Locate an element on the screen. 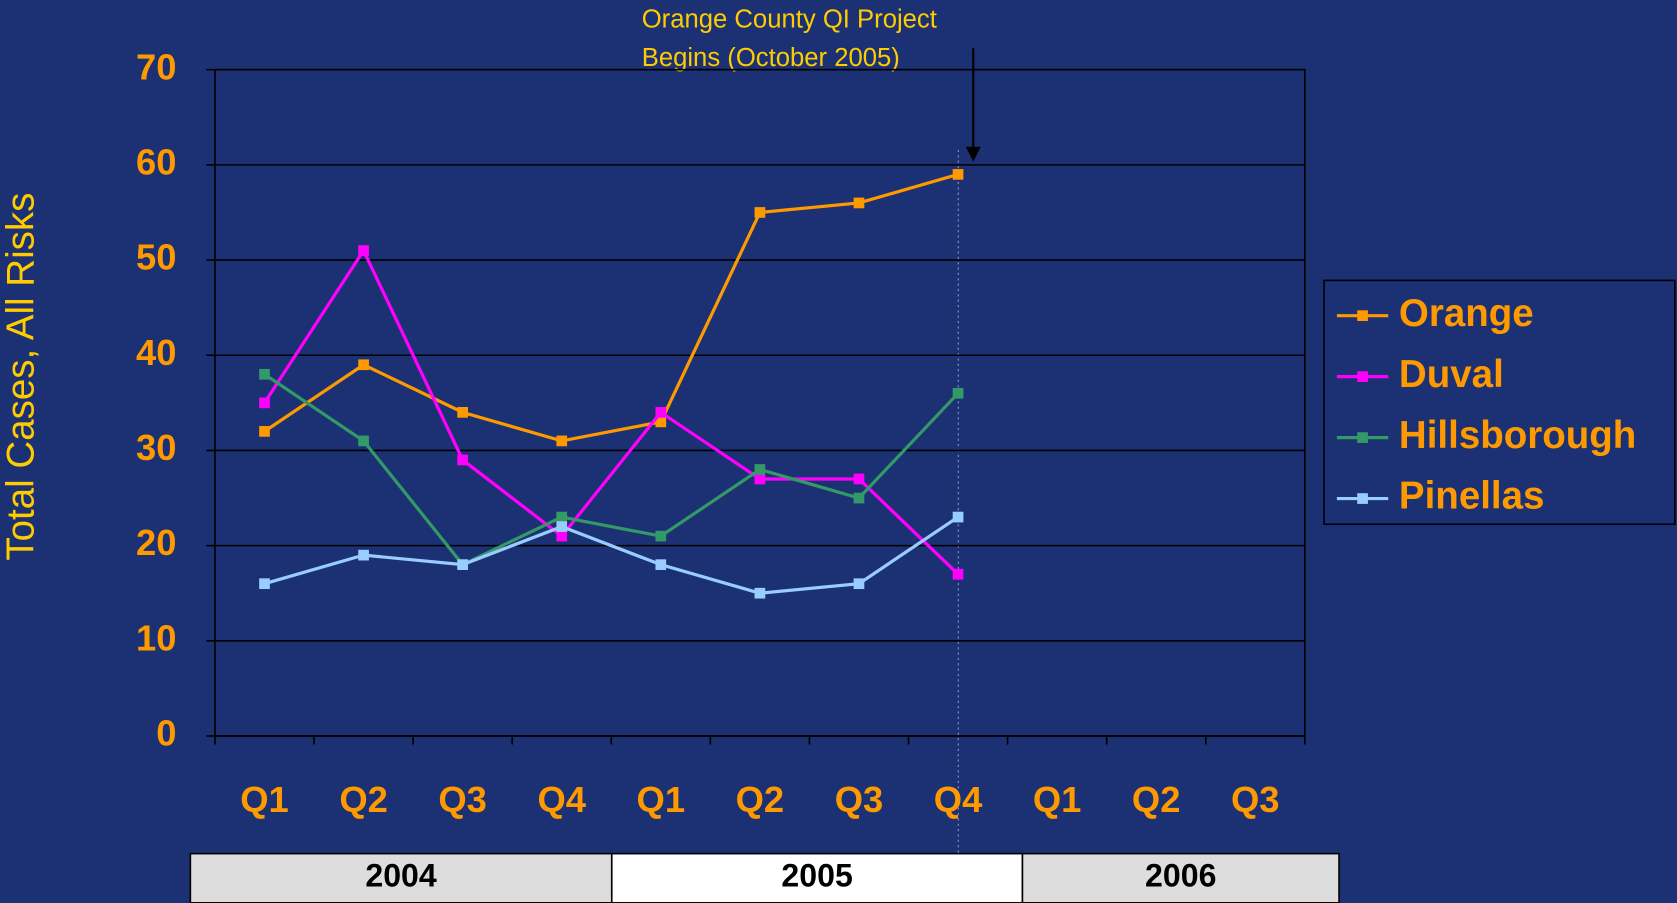  y-tick-label: 30 is located at coordinates (156, 447).